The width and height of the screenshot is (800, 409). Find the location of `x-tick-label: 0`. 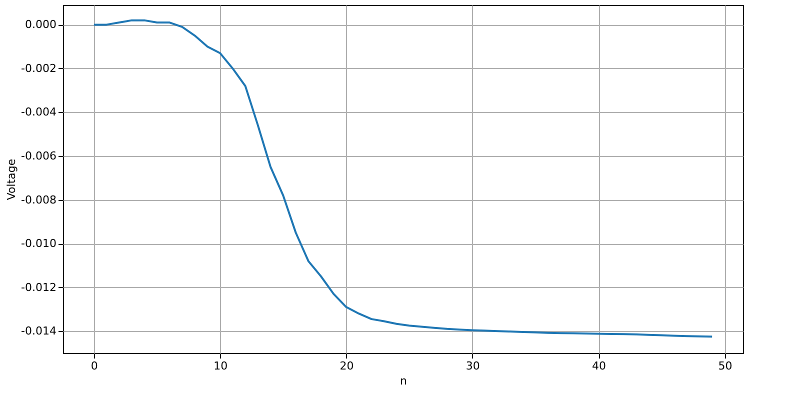

x-tick-label: 0 is located at coordinates (94, 366).